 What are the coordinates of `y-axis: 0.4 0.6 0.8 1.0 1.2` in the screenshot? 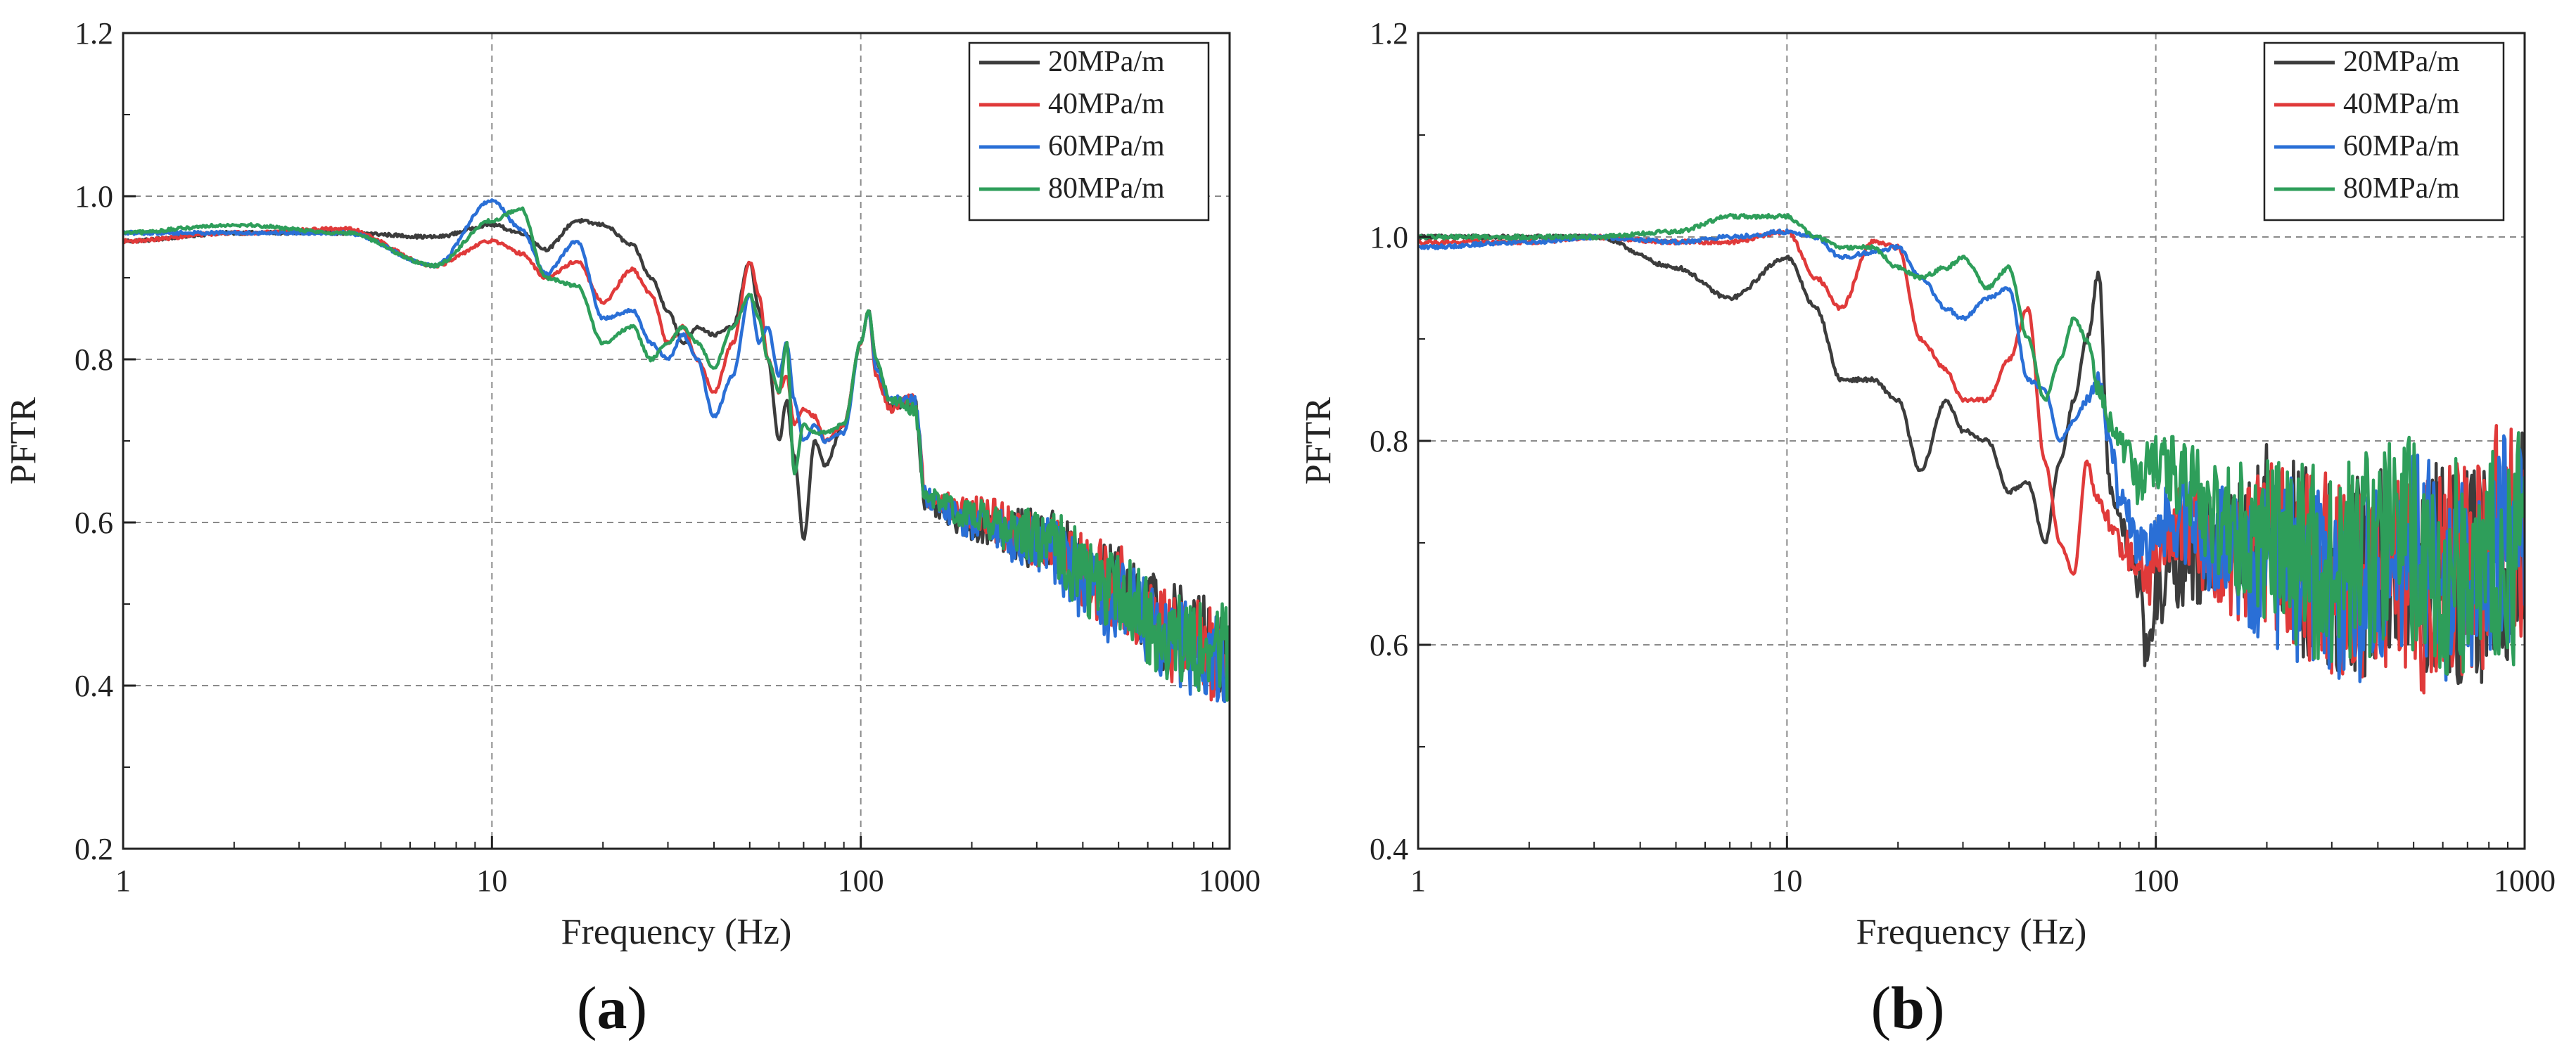 It's located at (1400, 441).